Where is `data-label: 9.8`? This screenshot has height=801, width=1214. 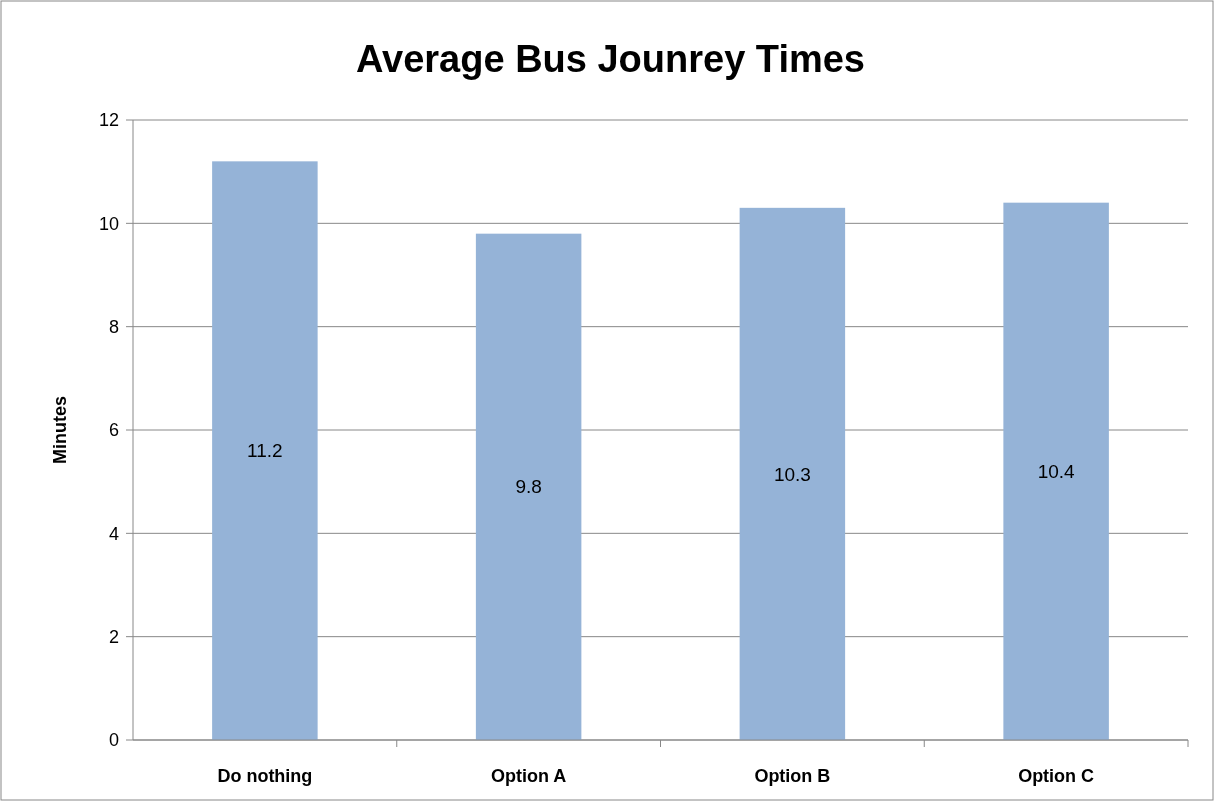
data-label: 9.8 is located at coordinates (528, 487).